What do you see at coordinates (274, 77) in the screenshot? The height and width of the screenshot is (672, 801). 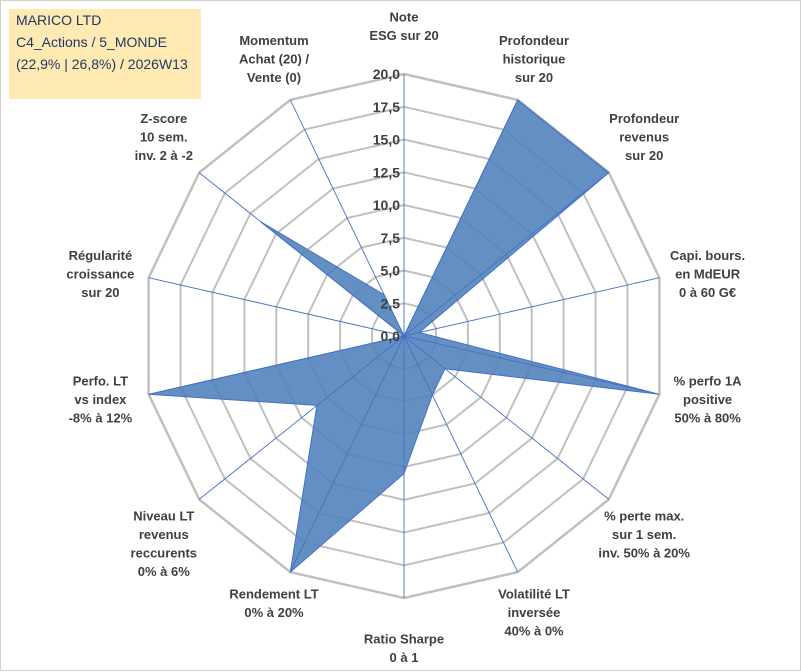 I see `axis-label: Vente (0)` at bounding box center [274, 77].